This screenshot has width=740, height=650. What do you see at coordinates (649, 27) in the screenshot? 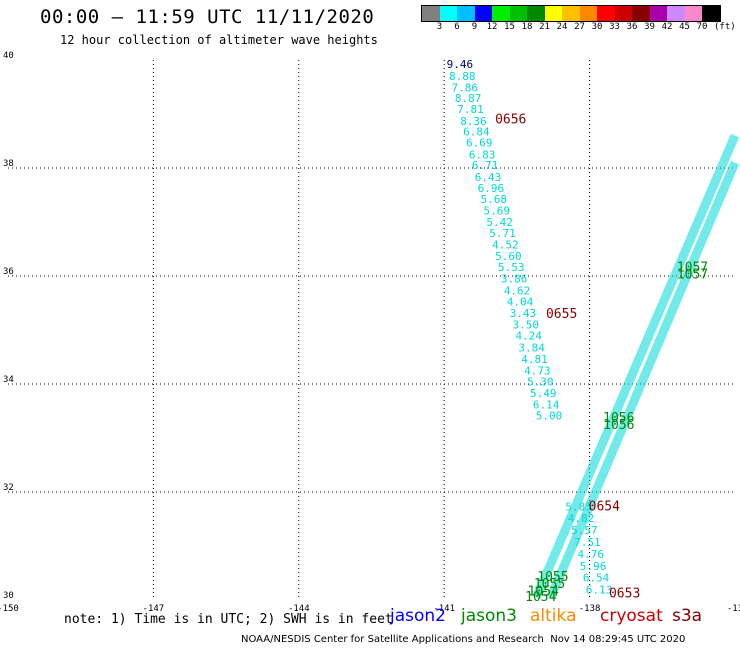
I see `color-scale-label: 39` at bounding box center [649, 27].